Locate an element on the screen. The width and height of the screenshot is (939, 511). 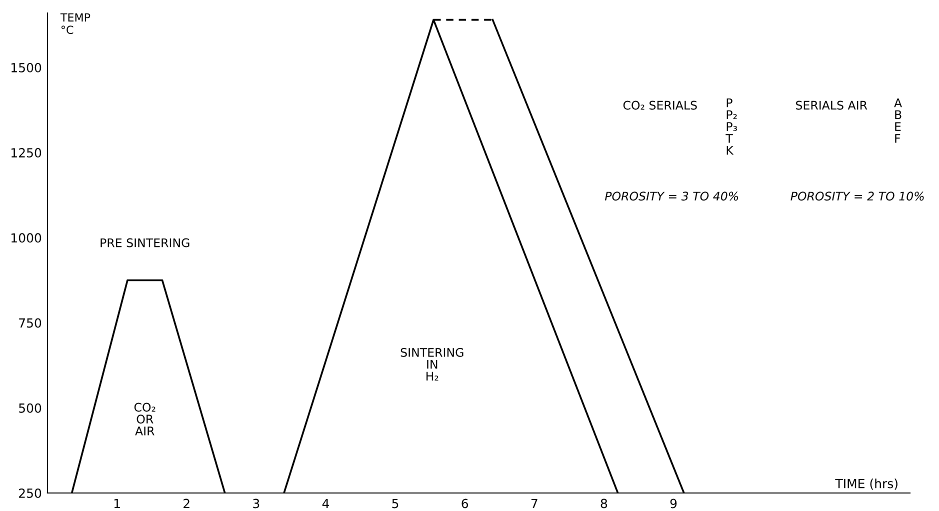
x-axis-title: TIME (hrs) is located at coordinates (866, 484).